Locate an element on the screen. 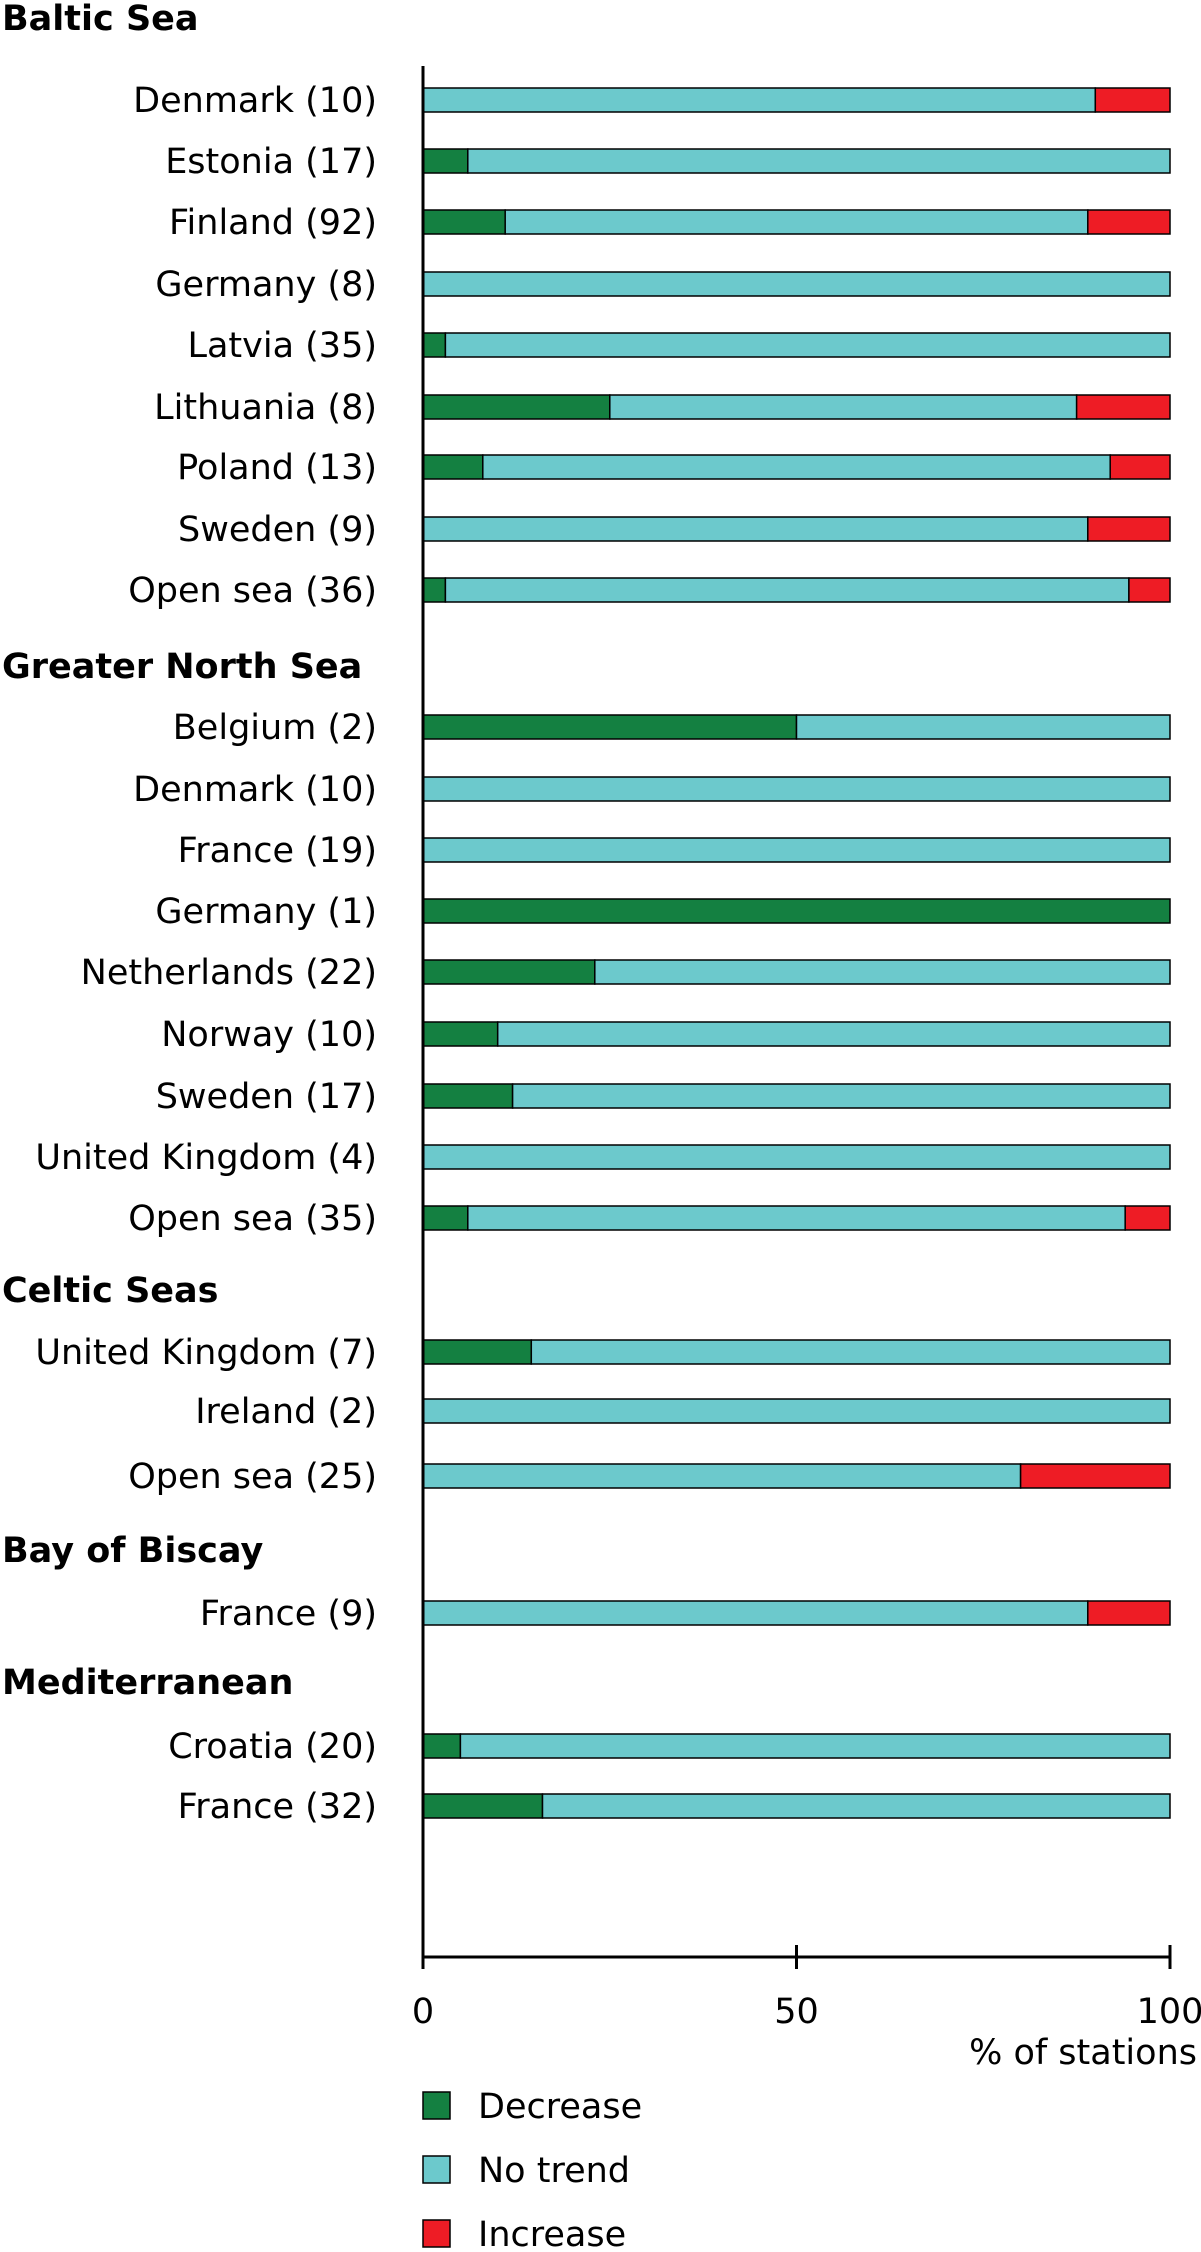 The width and height of the screenshot is (1201, 2252). row-label: Finland (92) is located at coordinates (273, 223).